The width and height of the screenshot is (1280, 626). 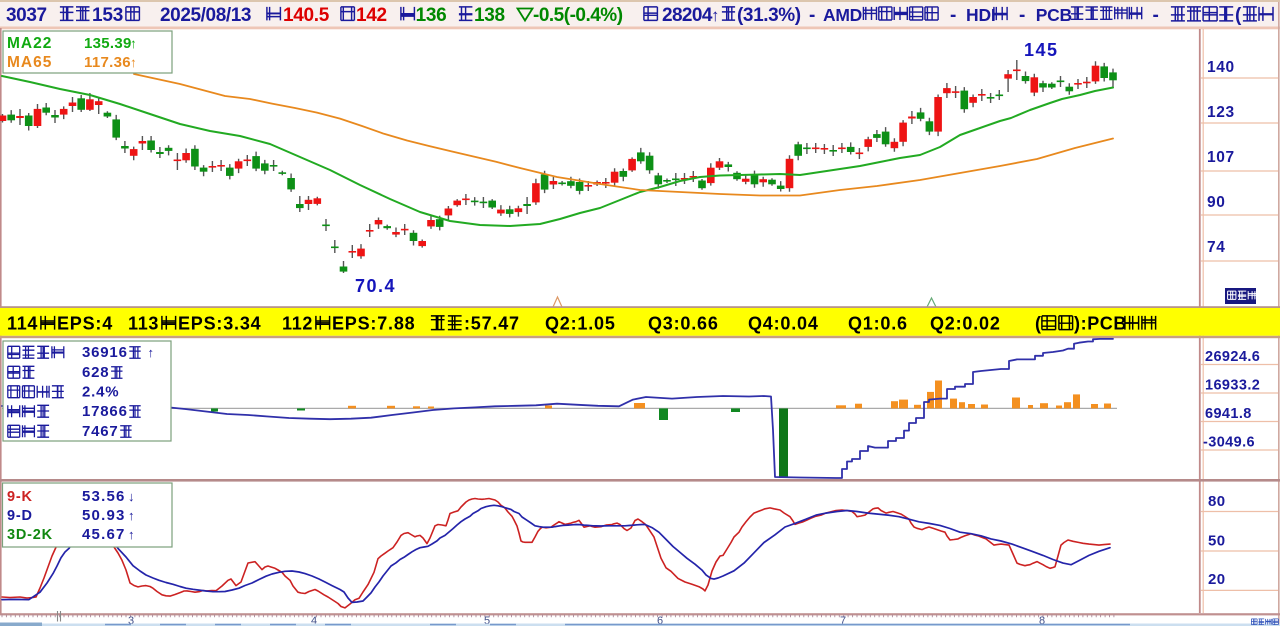 What do you see at coordinates (1228, 414) in the screenshot?
I see `svg-text: 6941.8` at bounding box center [1228, 414].